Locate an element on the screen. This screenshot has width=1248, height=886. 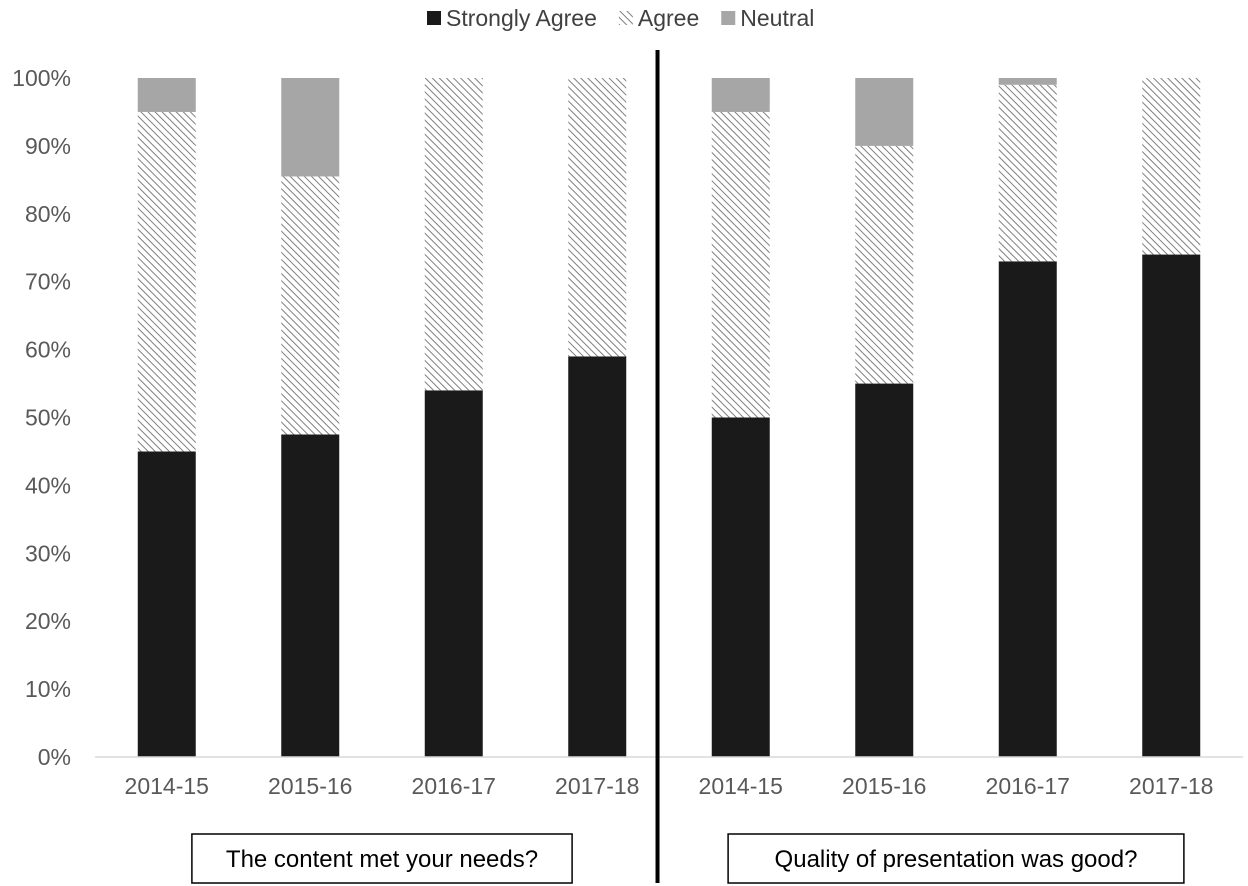
y-tick-label: 80% is located at coordinates (48, 214).